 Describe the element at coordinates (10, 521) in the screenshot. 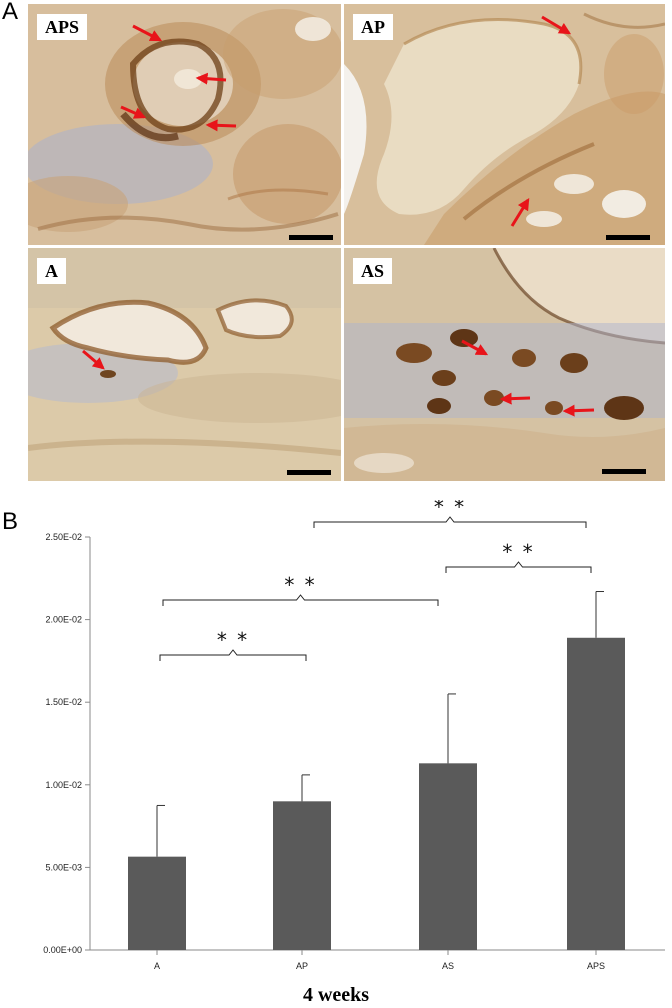

I see `panel-b-letter: B` at that location.